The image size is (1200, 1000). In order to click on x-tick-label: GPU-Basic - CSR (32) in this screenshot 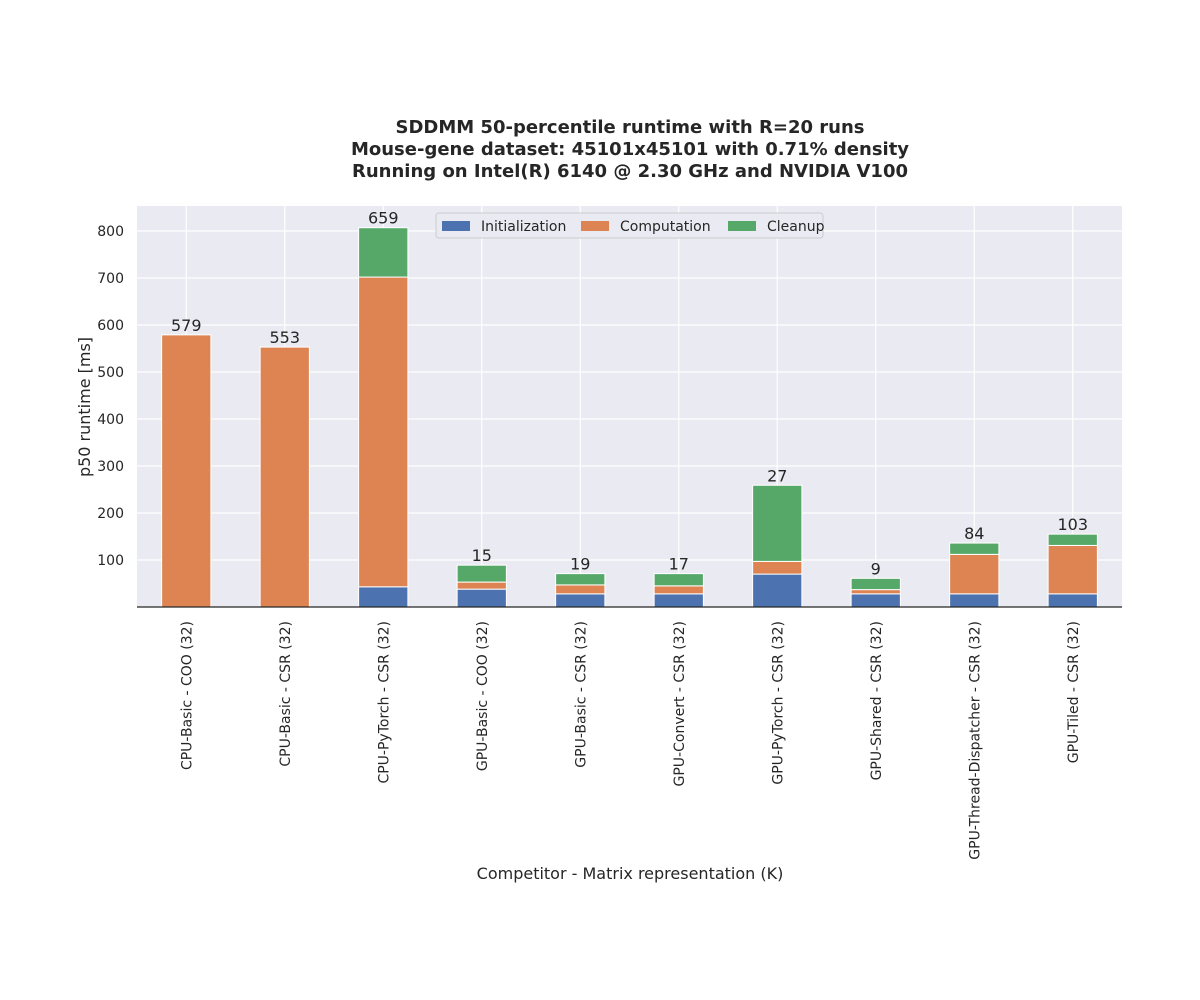, I will do `click(581, 694)`.